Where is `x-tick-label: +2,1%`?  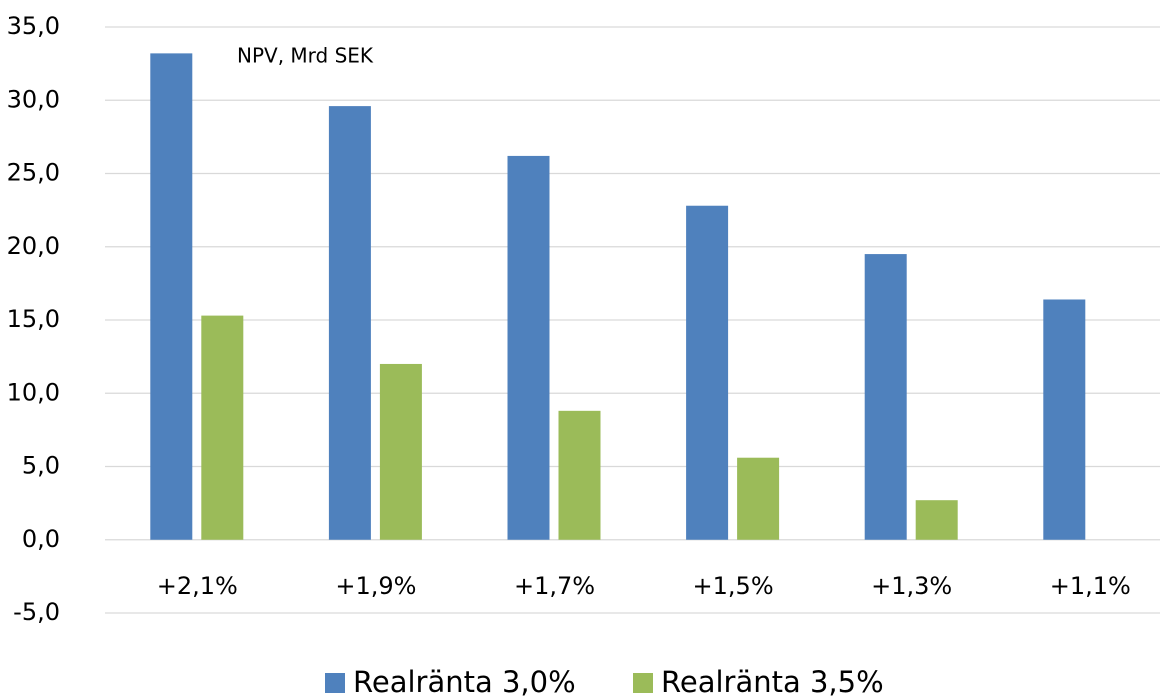
x-tick-label: +2,1% is located at coordinates (197, 586).